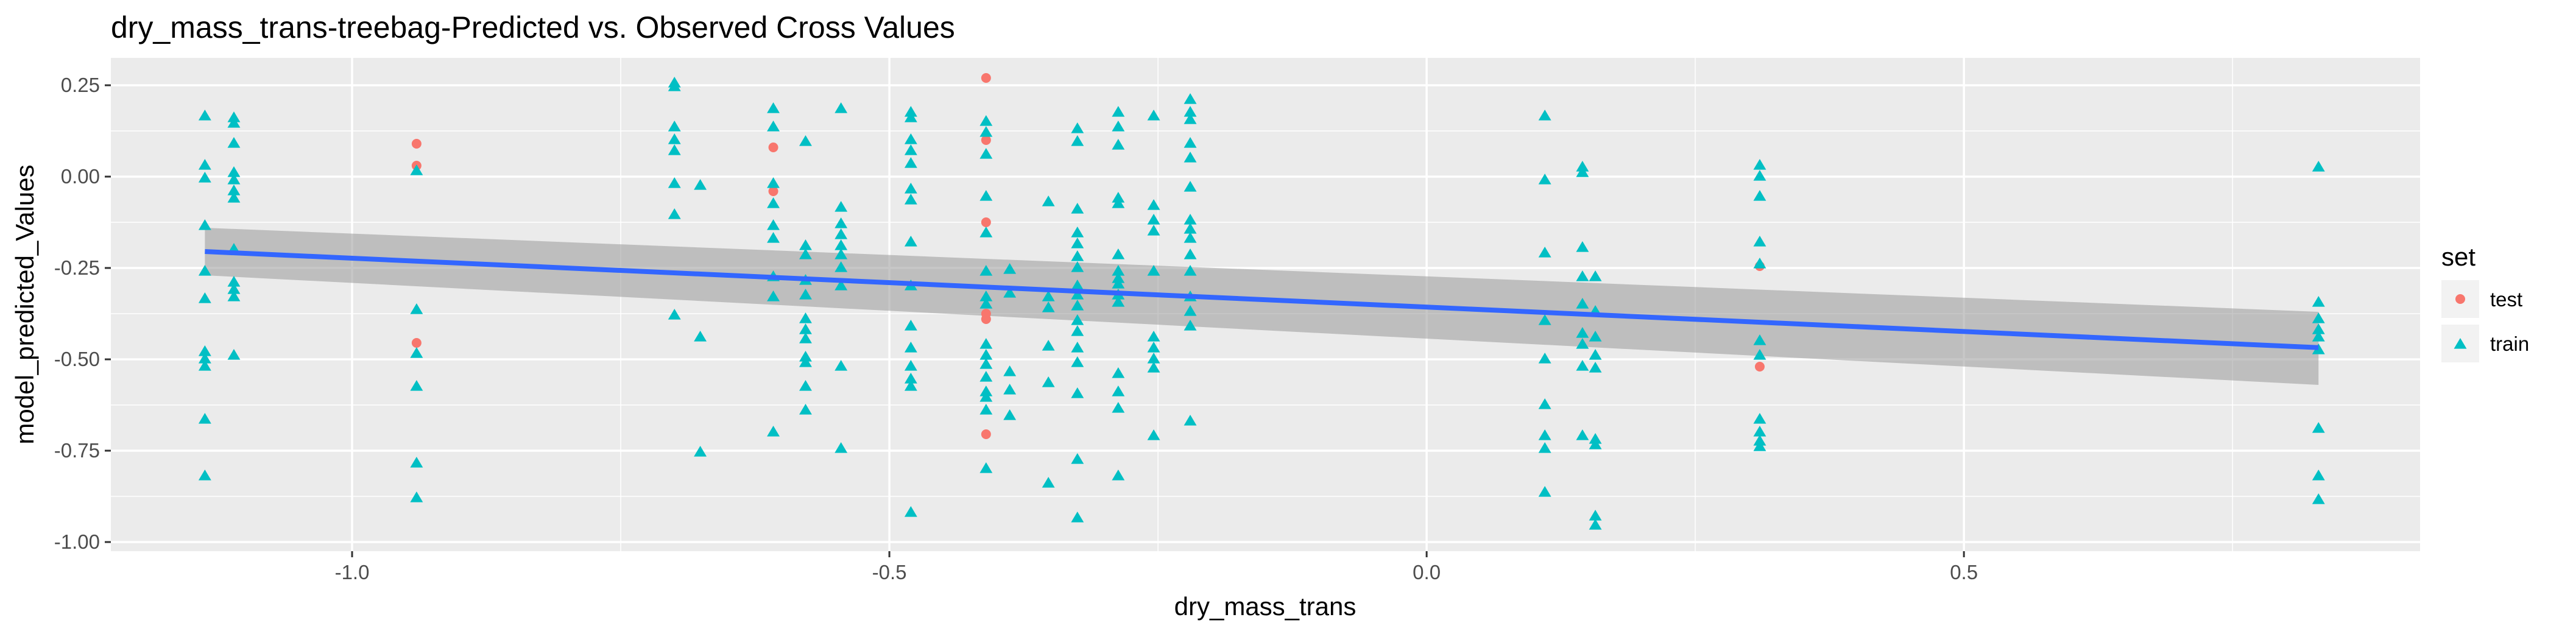  I want to click on y-tick-label: 0.00, so click(80, 176).